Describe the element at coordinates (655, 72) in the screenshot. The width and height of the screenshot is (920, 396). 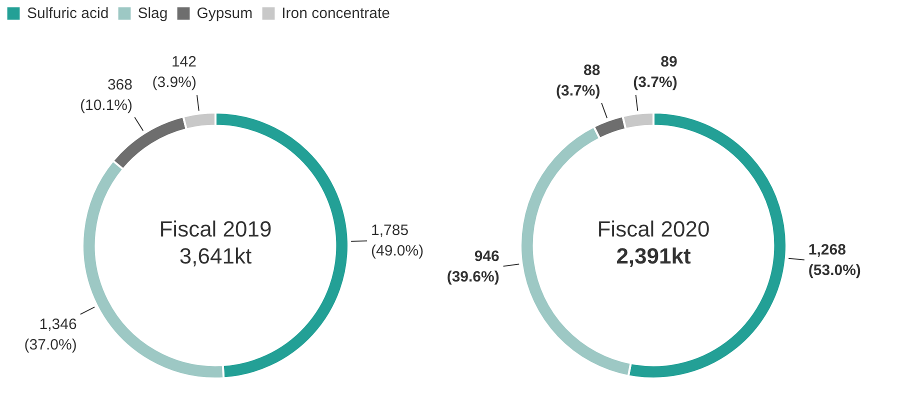
I see `data-label: 89 (3.7%)` at that location.